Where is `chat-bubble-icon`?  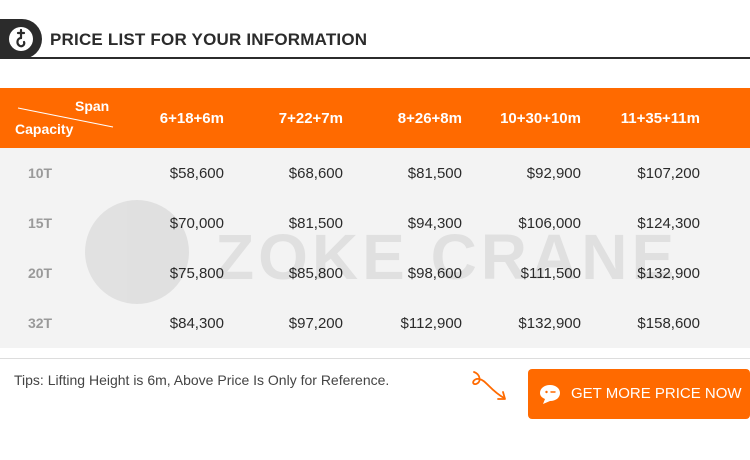
chat-bubble-icon is located at coordinates (550, 396).